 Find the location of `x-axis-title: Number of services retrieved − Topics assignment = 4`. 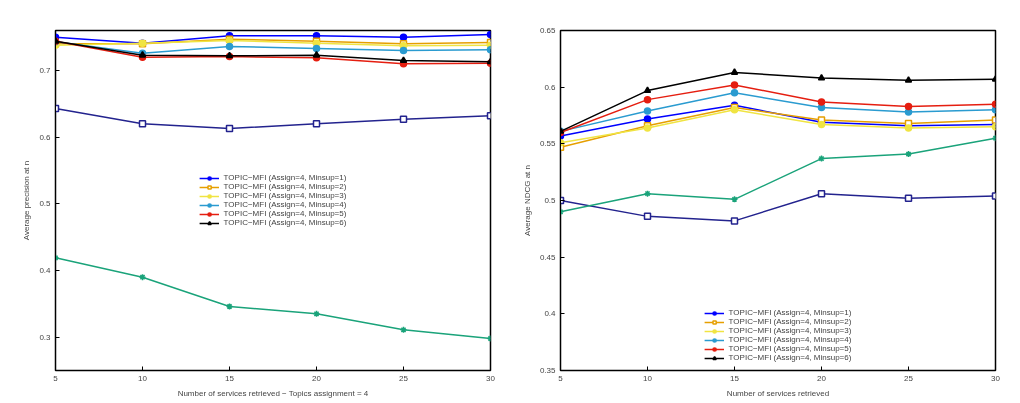

x-axis-title: Number of services retrieved − Topics assignment = 4 is located at coordinates (273, 393).